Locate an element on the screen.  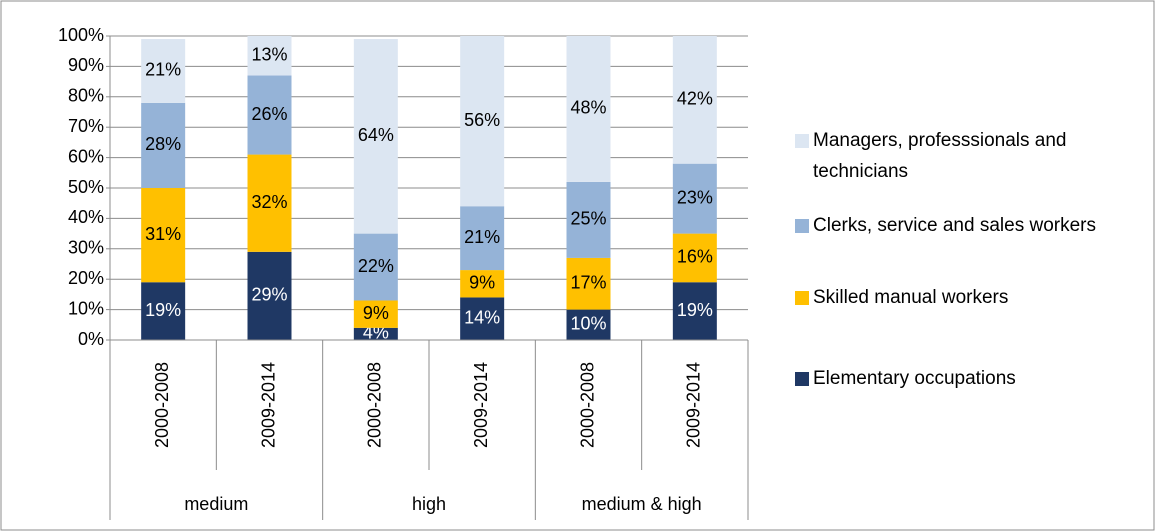
legend-label: Skilled manual workers is located at coordinates (911, 297).